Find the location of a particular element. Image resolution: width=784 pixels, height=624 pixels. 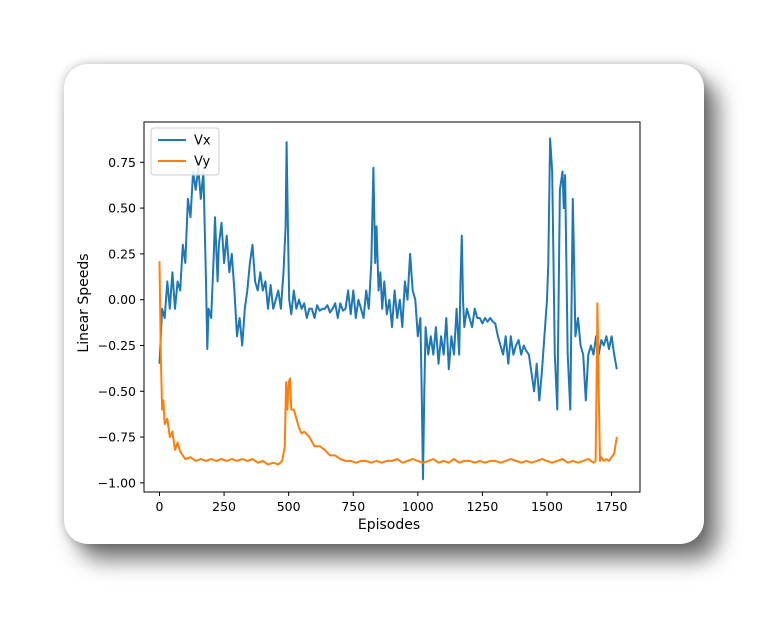

x-axis-label: Episodes is located at coordinates (389, 525).